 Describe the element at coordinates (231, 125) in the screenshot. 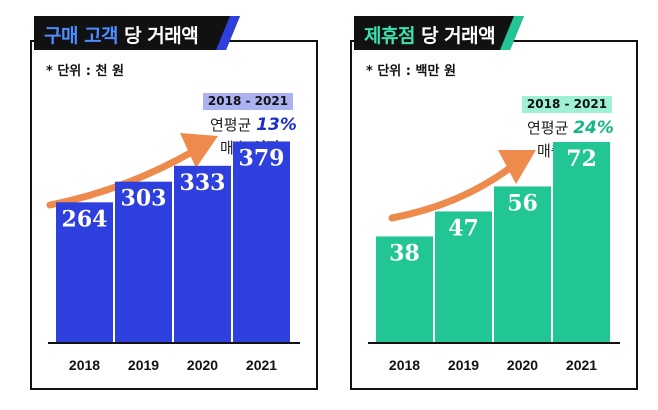

I see `left-cagr-prefix: 연평균` at that location.